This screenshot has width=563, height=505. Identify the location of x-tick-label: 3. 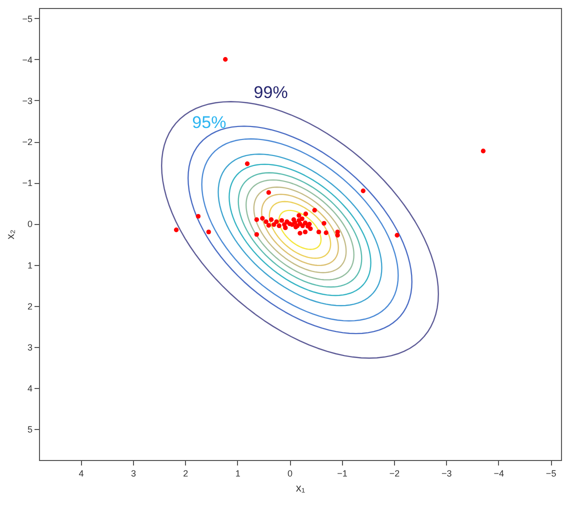
(133, 473).